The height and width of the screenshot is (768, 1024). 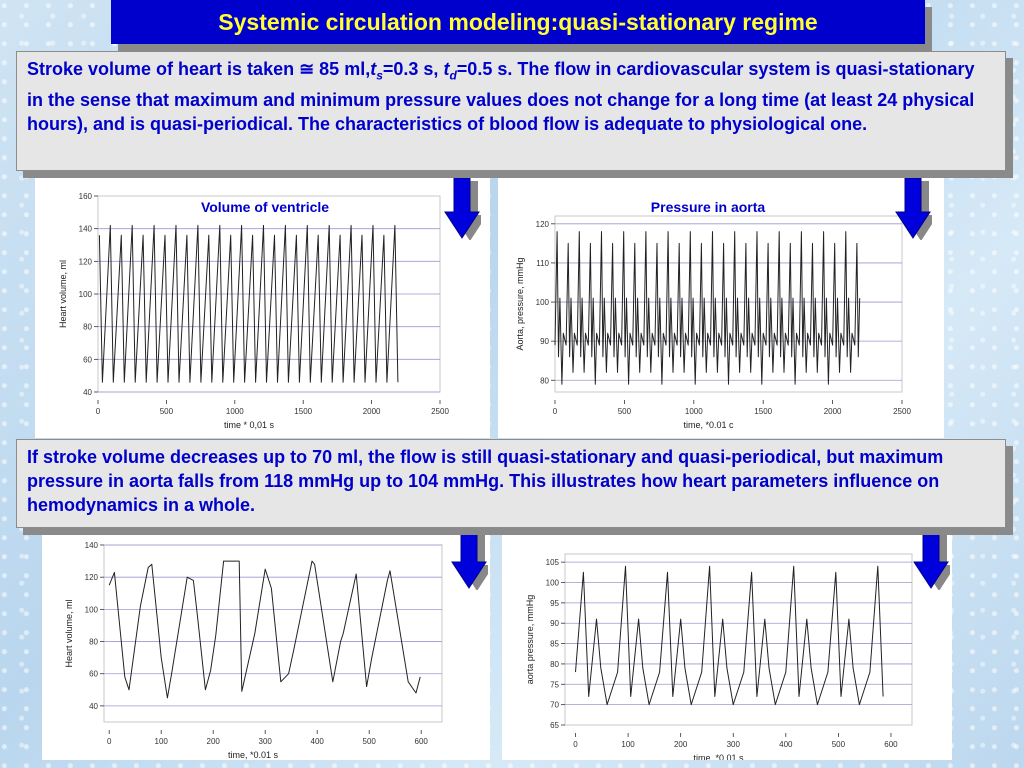 I want to click on y-tick-label: 85, so click(x=554, y=644).